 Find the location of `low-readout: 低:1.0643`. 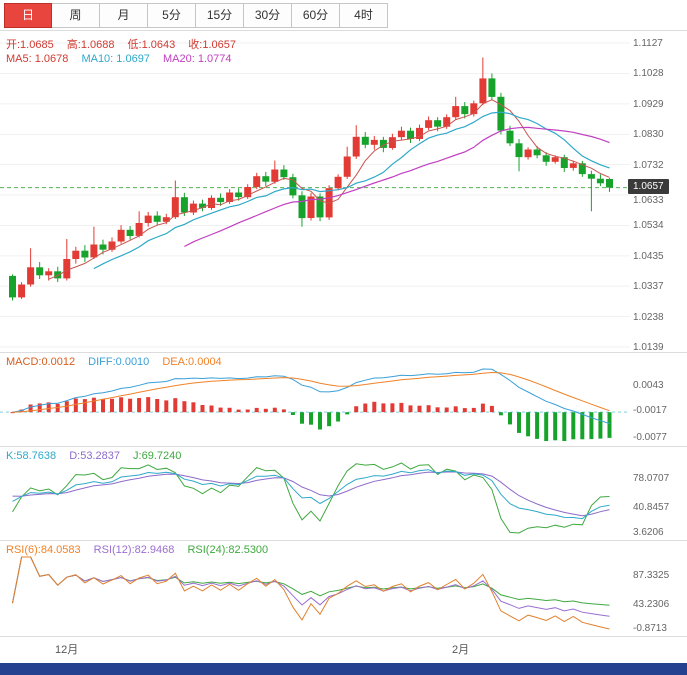

low-readout: 低:1.0643 is located at coordinates (151, 45).